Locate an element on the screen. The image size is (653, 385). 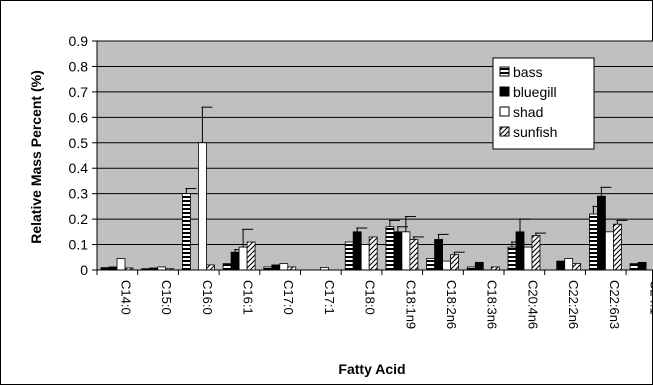
x-tick-label: C18:2n6 is located at coordinates (451, 304).